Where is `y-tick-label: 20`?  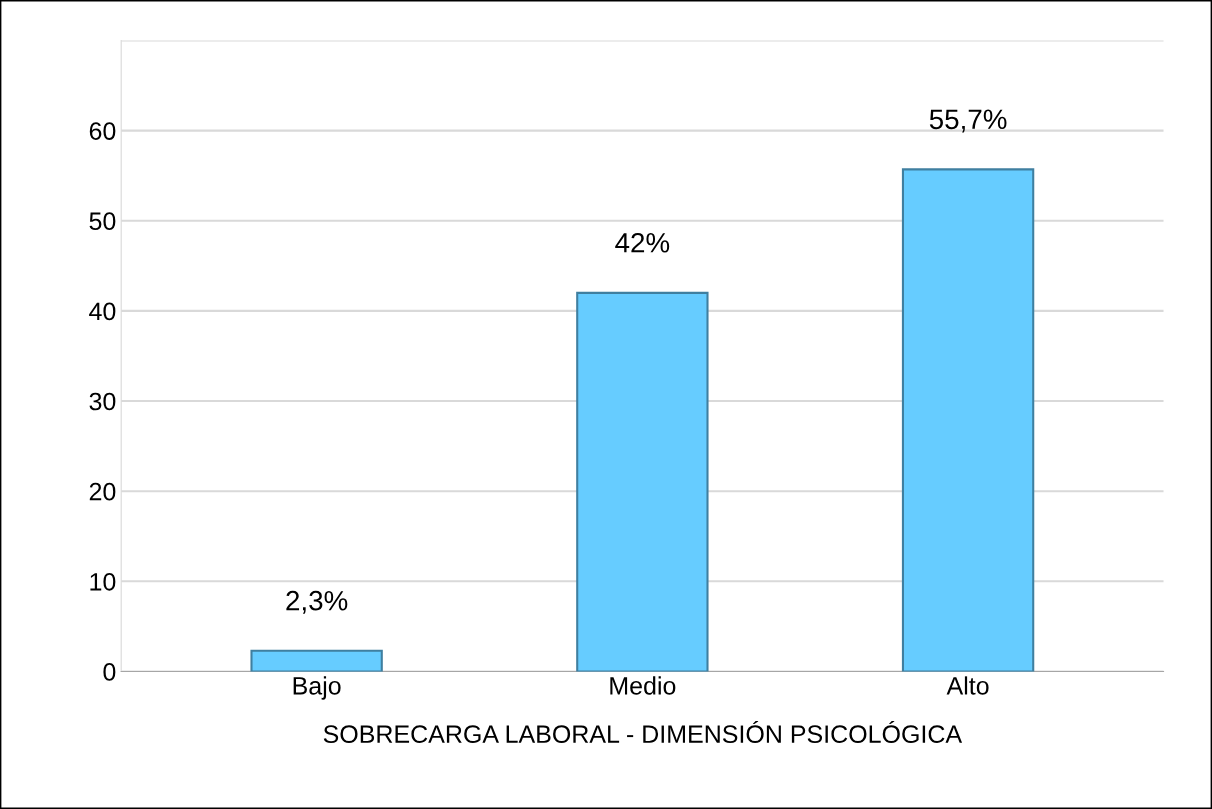 y-tick-label: 20 is located at coordinates (102, 491).